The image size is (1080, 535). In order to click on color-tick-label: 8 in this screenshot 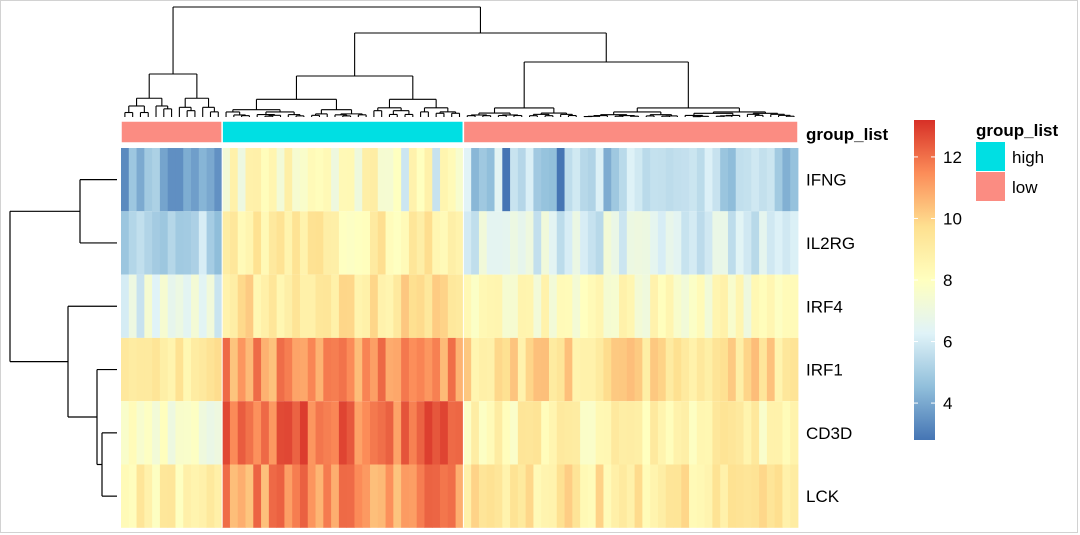, I will do `click(947, 280)`.